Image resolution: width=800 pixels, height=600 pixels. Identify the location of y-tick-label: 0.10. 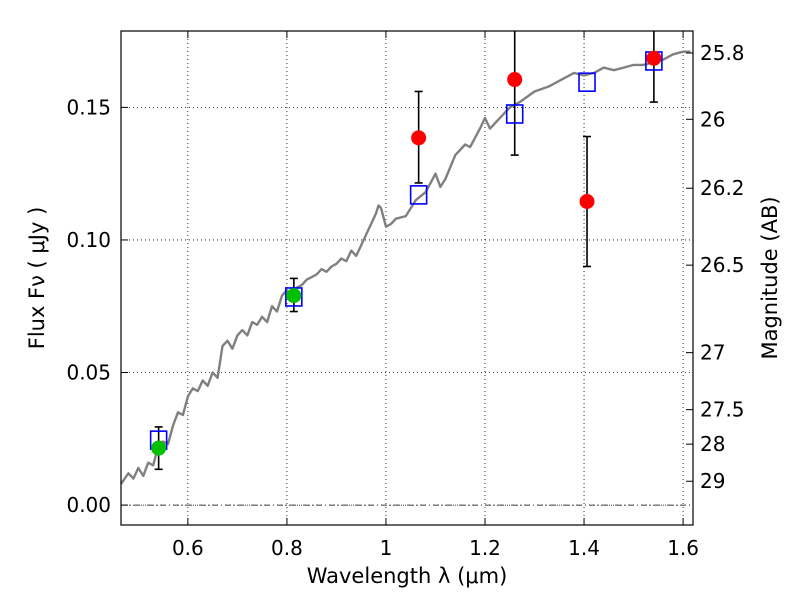
(88, 240).